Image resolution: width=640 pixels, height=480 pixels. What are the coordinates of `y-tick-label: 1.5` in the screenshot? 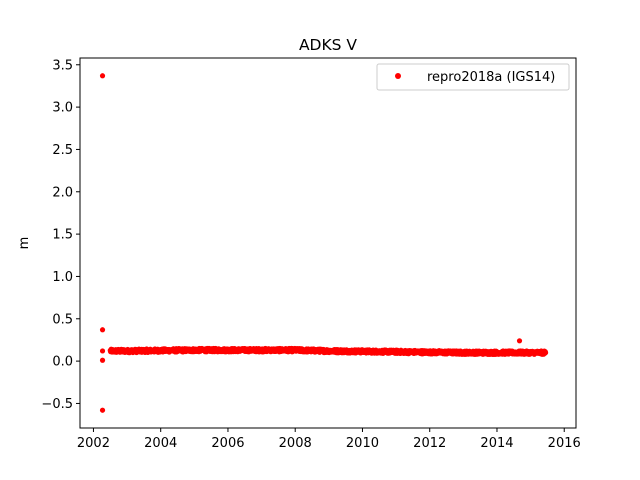 It's located at (62, 235).